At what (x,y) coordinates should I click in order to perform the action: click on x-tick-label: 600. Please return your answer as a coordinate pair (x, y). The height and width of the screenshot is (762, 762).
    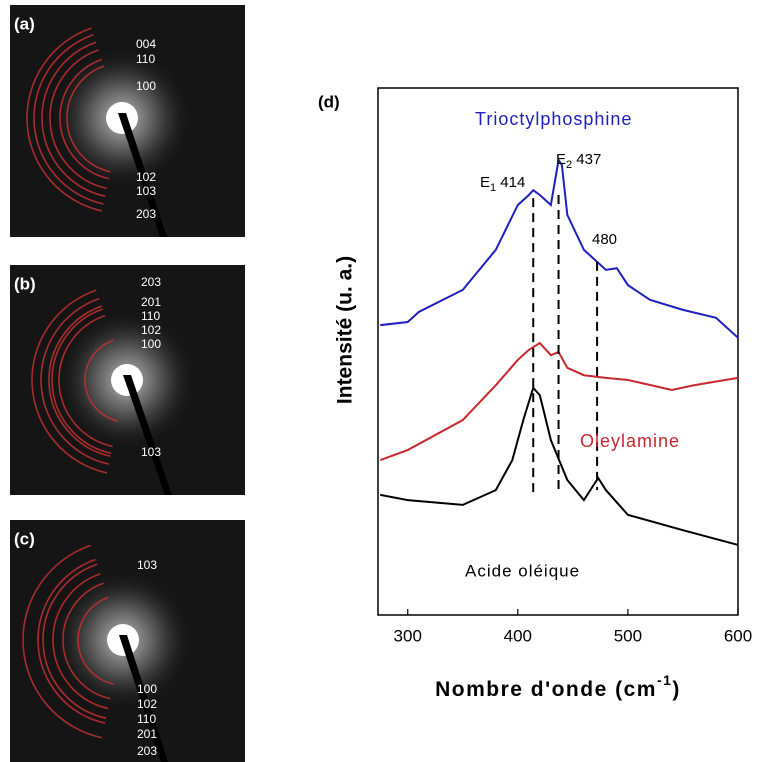
    Looking at the image, I should click on (738, 635).